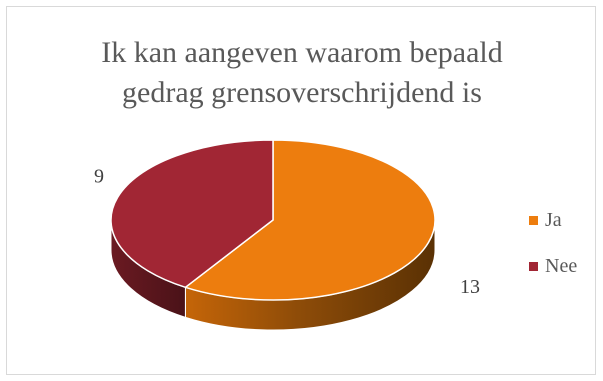 Image resolution: width=603 pixels, height=381 pixels. What do you see at coordinates (192, 214) in the screenshot?
I see `pie-slice-nee` at bounding box center [192, 214].